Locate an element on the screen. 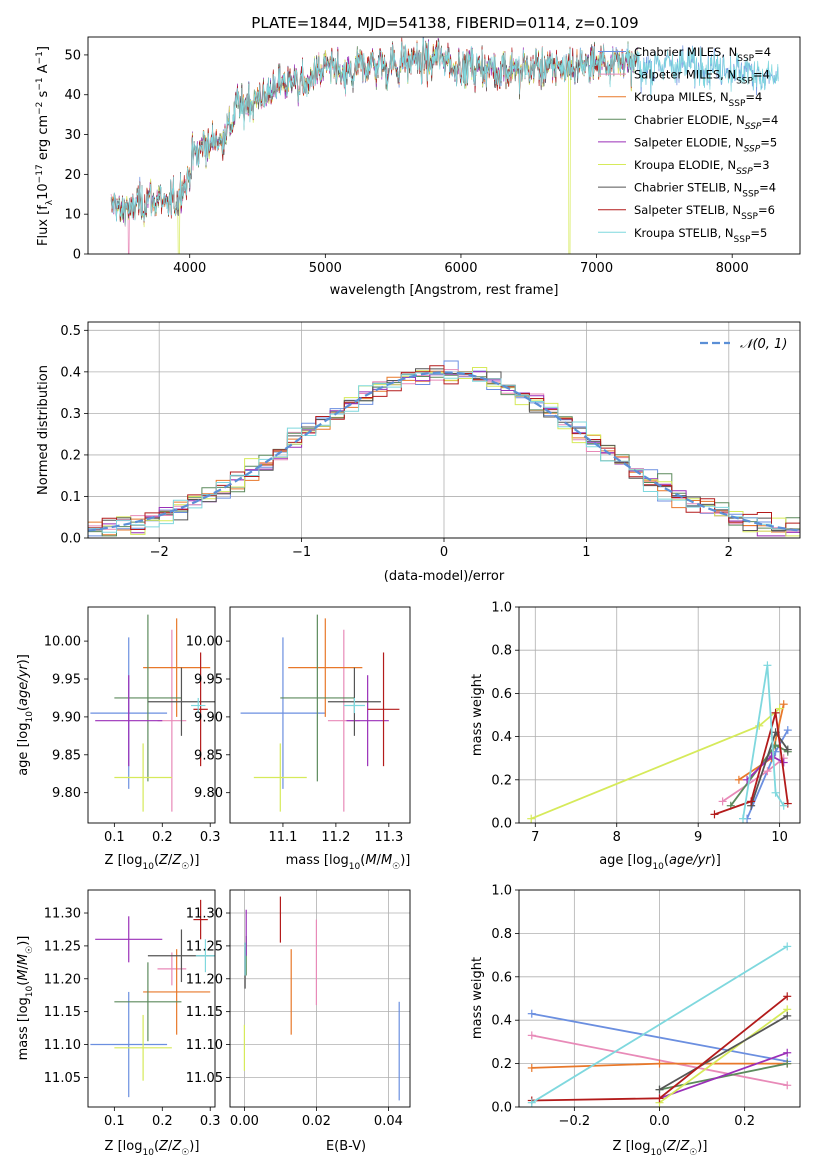 This screenshot has width=819, height=1170. x-tick-label: 0.1 is located at coordinates (114, 837).